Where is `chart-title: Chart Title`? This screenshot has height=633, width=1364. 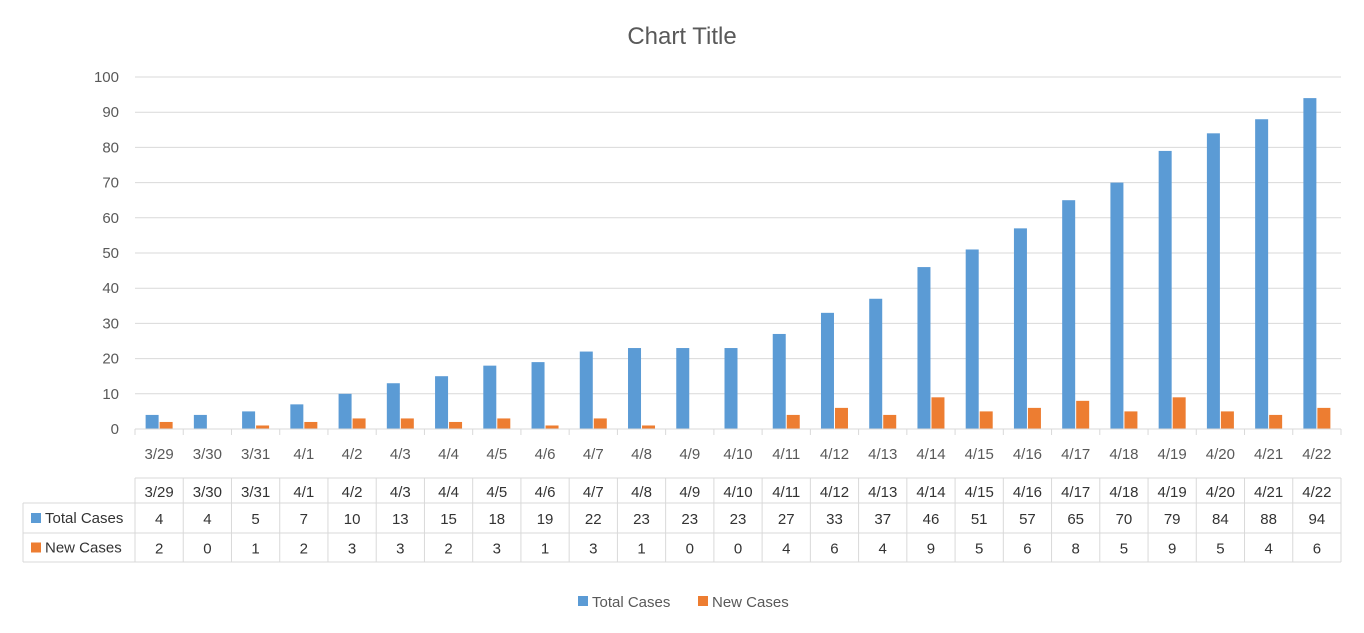 chart-title: Chart Title is located at coordinates (681, 36).